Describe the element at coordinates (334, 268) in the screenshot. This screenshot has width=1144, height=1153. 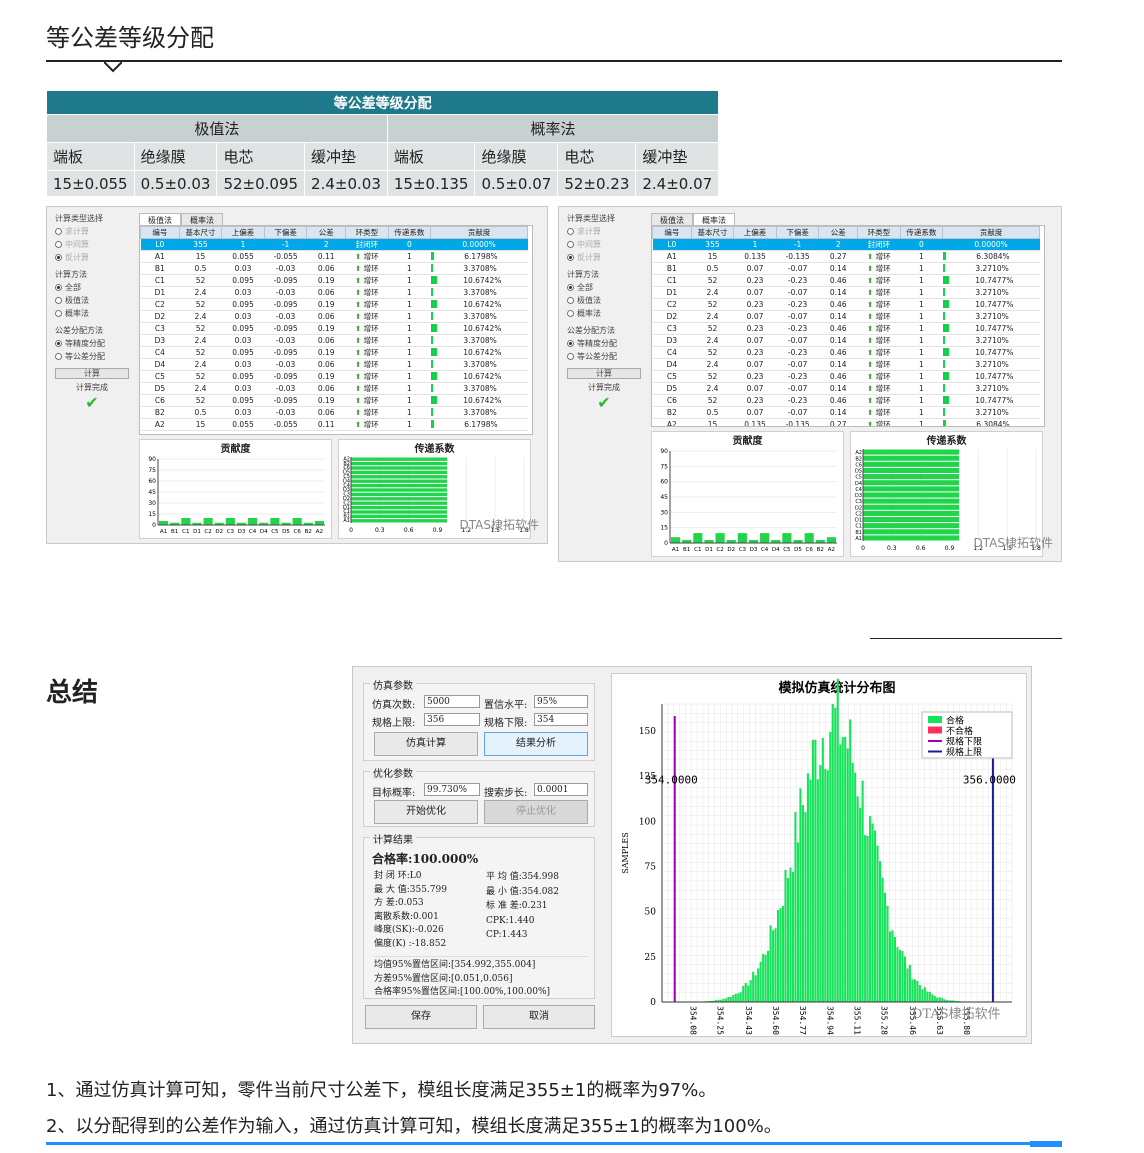
I see `table-row: B1 0.5 0.03 -0.03 0.06 ⬆ 增环 1 3.3708%` at that location.